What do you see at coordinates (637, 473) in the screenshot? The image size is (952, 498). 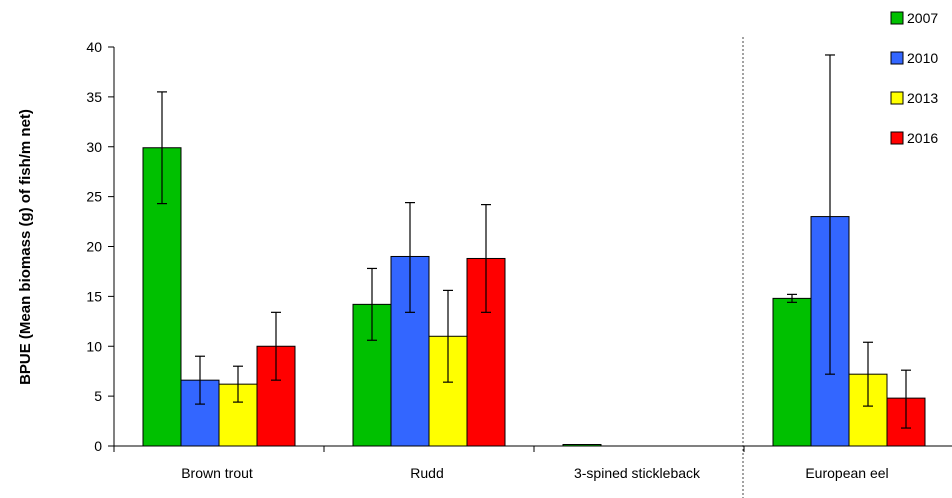 I see `x-category-label: 3-spined stickleback` at bounding box center [637, 473].